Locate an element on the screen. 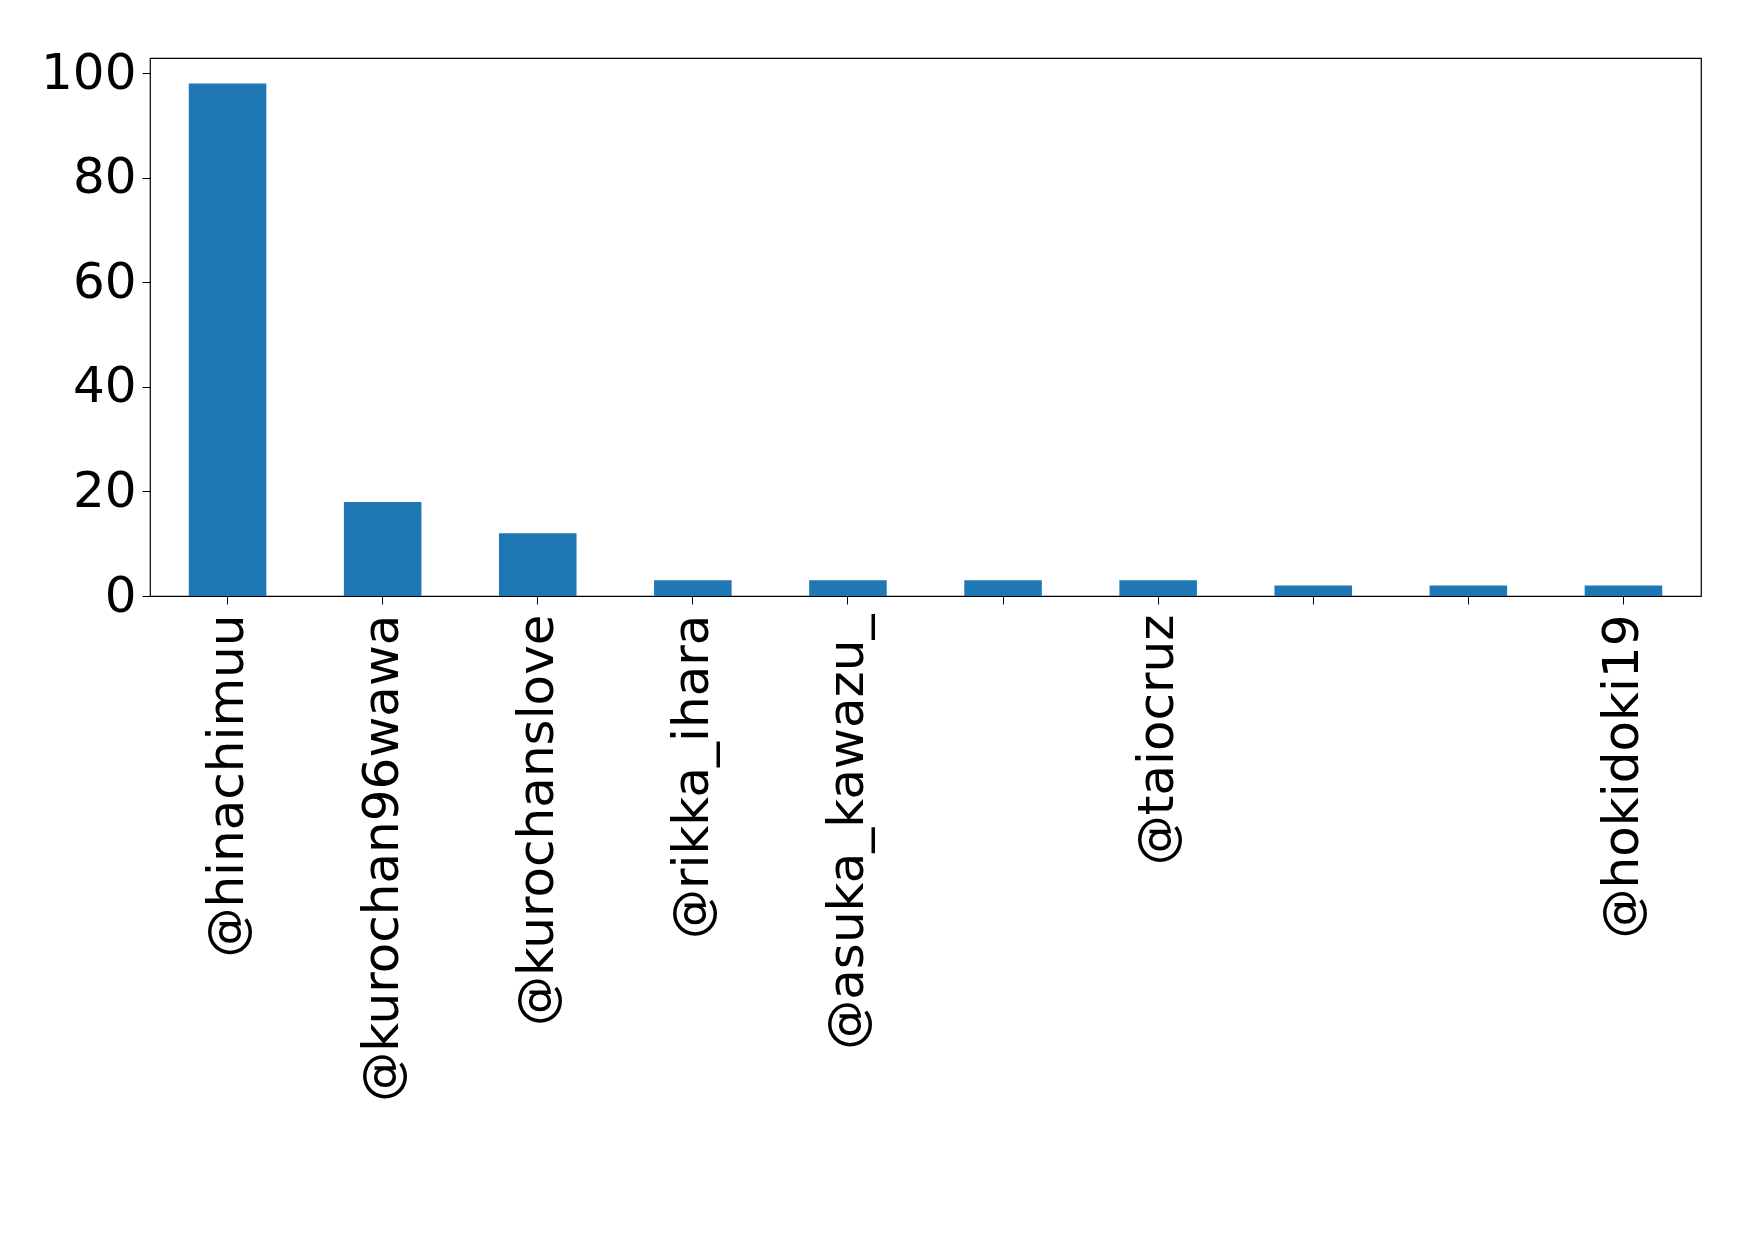 The height and width of the screenshot is (1245, 1758). x-tick-label: @asuka_kawazu_ is located at coordinates (845, 831).